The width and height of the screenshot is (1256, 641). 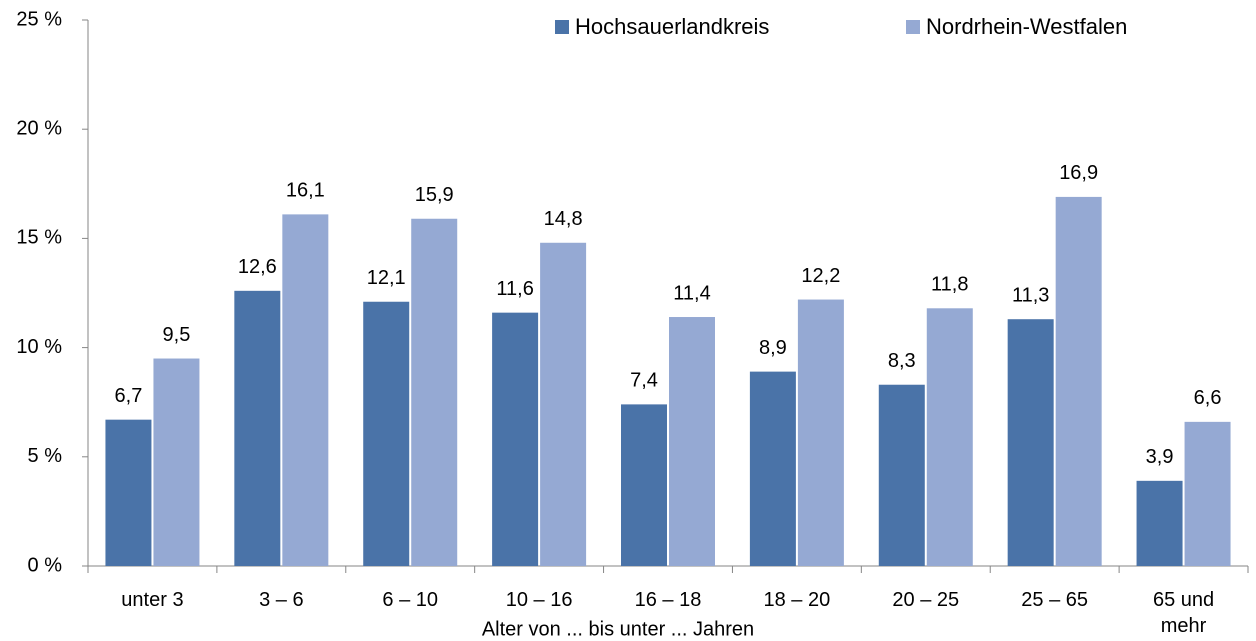 What do you see at coordinates (1183, 613) in the screenshot?
I see `x-tick-label: 65 und mehr` at bounding box center [1183, 613].